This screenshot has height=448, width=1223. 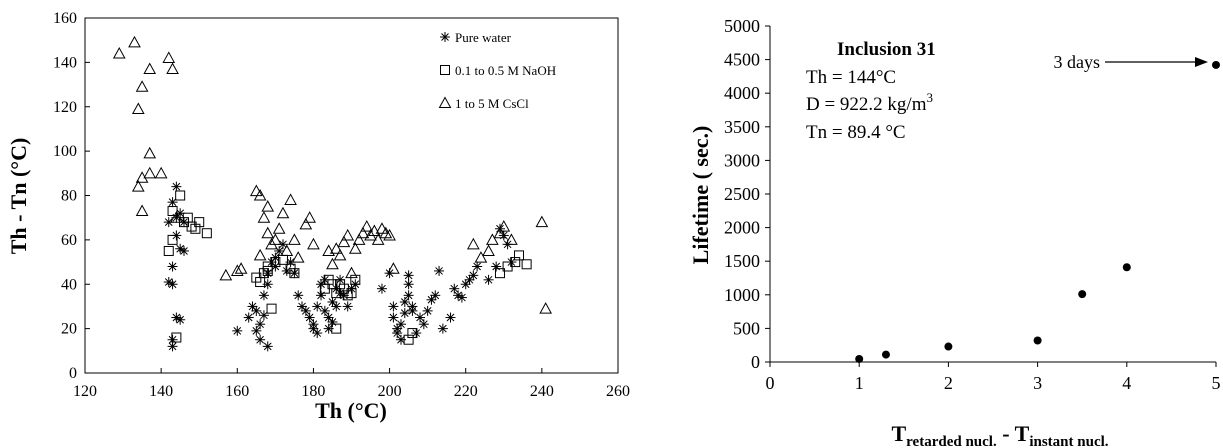 I want to click on legend-item-pure-water: Pure water, so click(x=476, y=37).